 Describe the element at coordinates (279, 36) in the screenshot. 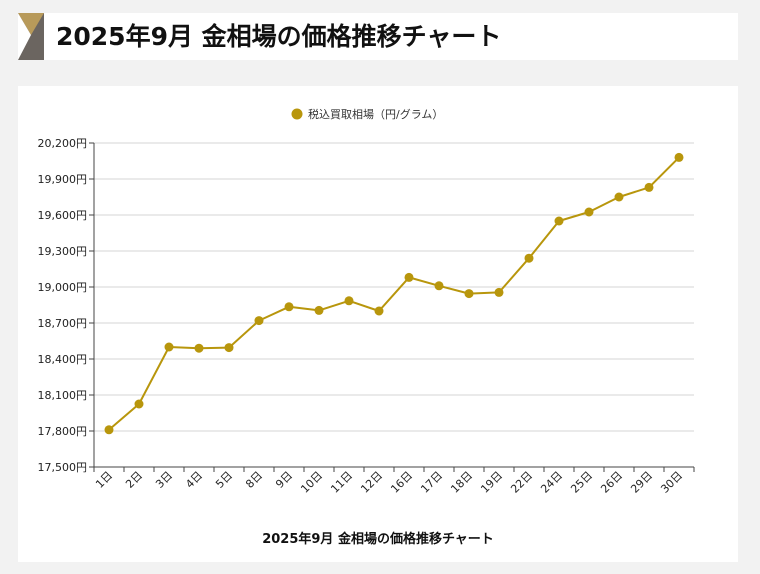

I see `page-title: 2025年9月 金相場の価格推移チャート` at that location.